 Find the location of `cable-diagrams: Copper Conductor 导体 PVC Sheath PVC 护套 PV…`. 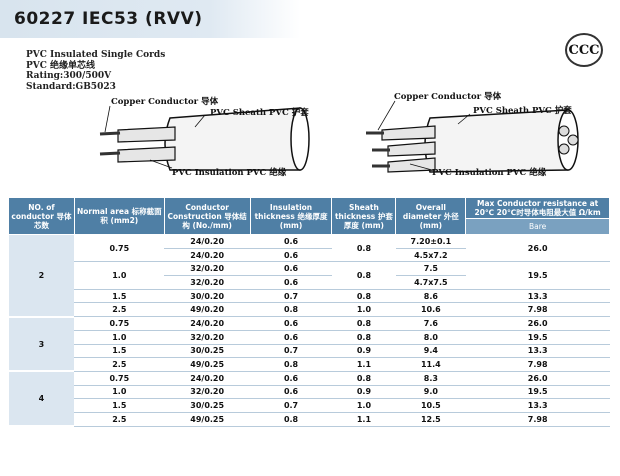

cable-diagrams: Copper Conductor 导体 PVC Sheath PVC 护套 PV… is located at coordinates (339, 134).